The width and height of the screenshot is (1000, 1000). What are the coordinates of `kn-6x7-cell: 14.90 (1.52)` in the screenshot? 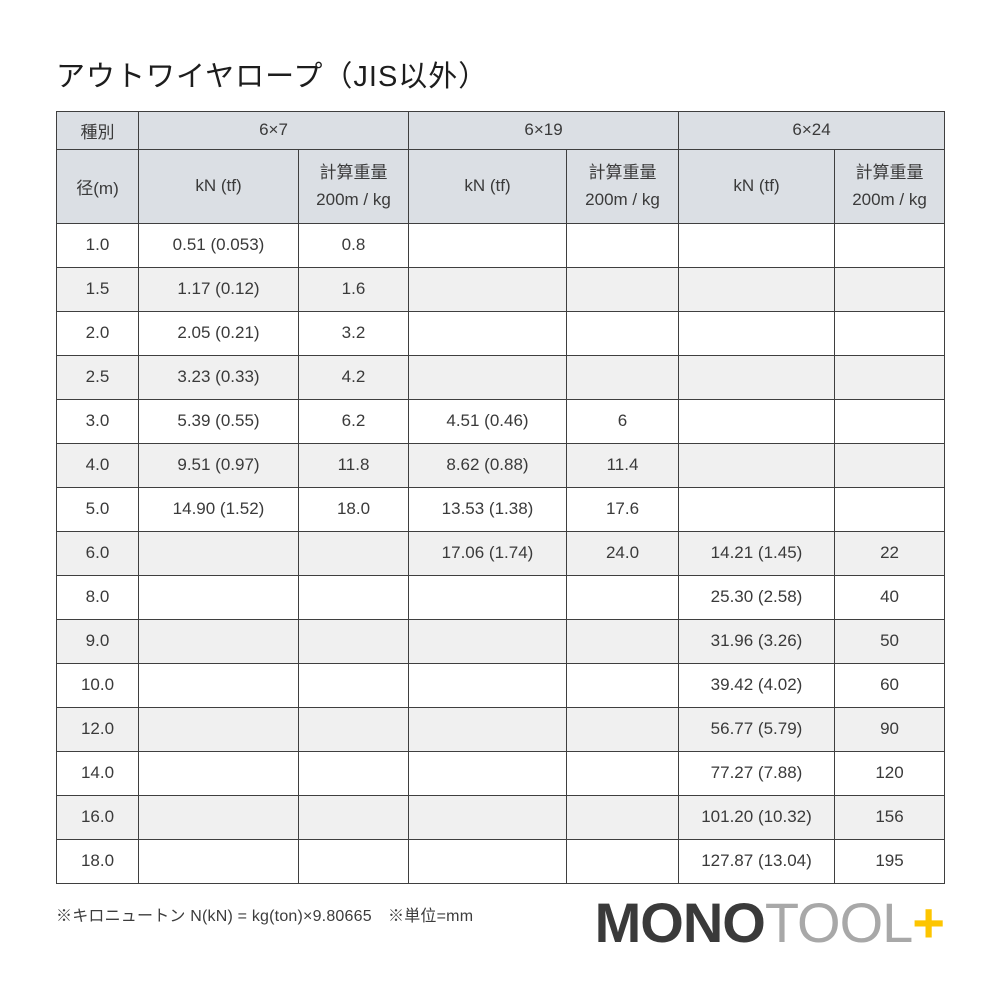 It's located at (218, 509).